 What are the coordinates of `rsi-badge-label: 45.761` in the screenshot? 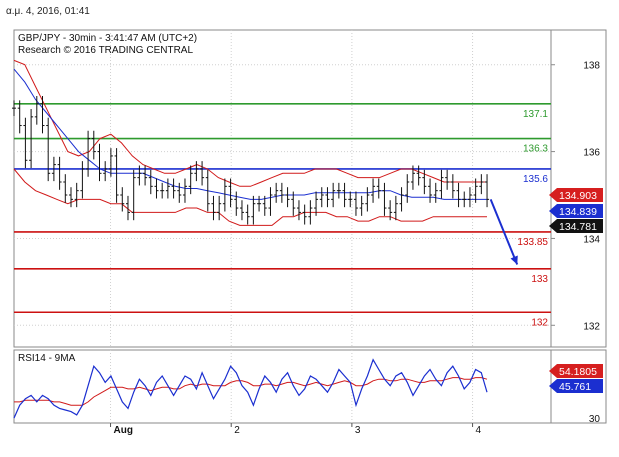 It's located at (575, 387).